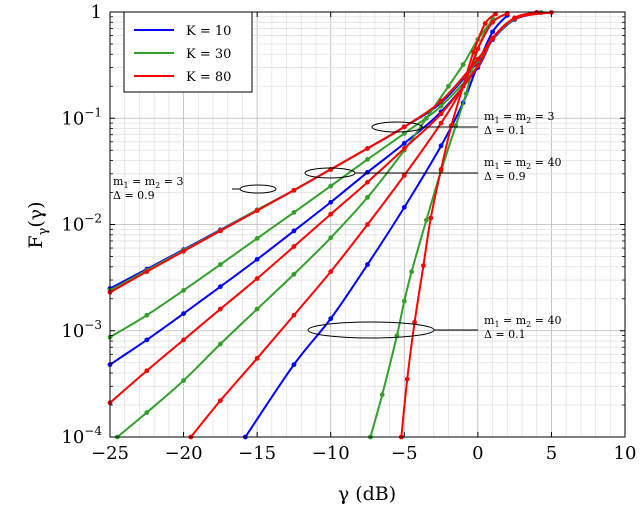 This screenshot has width=640, height=512. What do you see at coordinates (367, 494) in the screenshot?
I see `x-axis-label: γ (dB)` at bounding box center [367, 494].